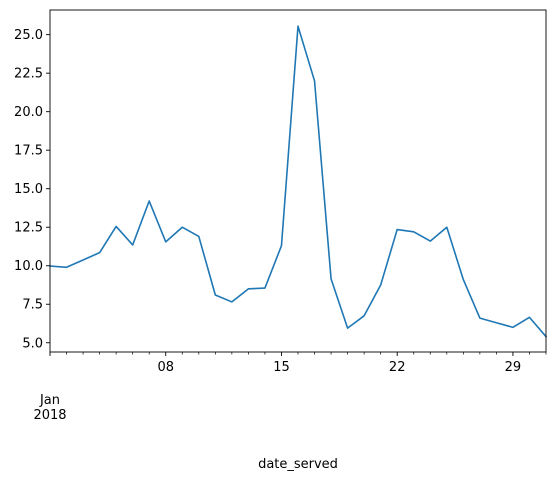 This screenshot has height=481, width=556. What do you see at coordinates (28, 151) in the screenshot?
I see `y-tick-label: 17.5` at bounding box center [28, 151].